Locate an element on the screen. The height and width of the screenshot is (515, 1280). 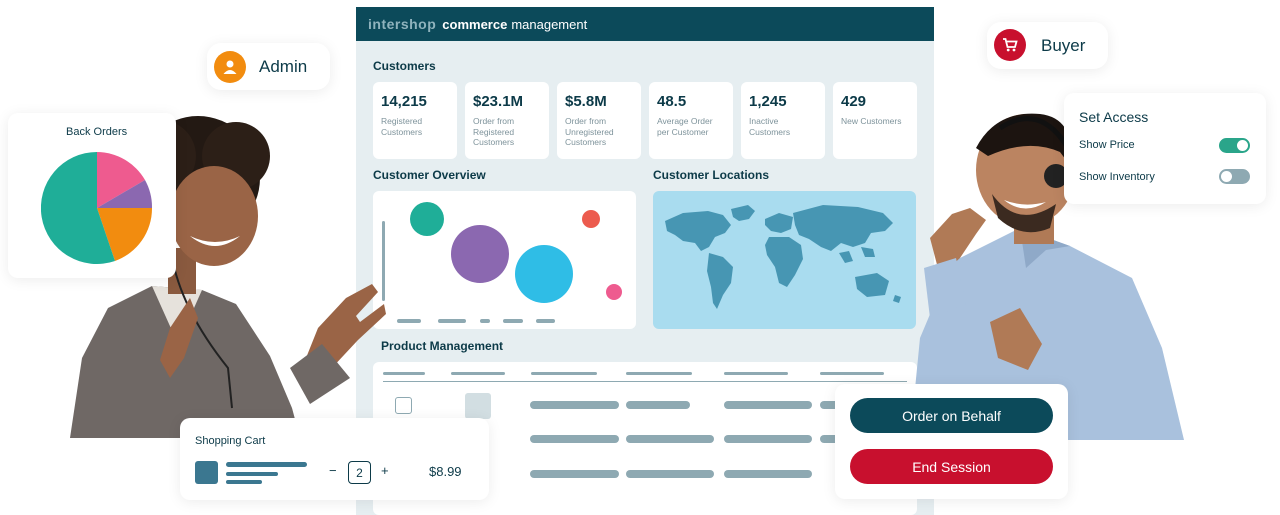
bubble-pink is located at coordinates (614, 292).